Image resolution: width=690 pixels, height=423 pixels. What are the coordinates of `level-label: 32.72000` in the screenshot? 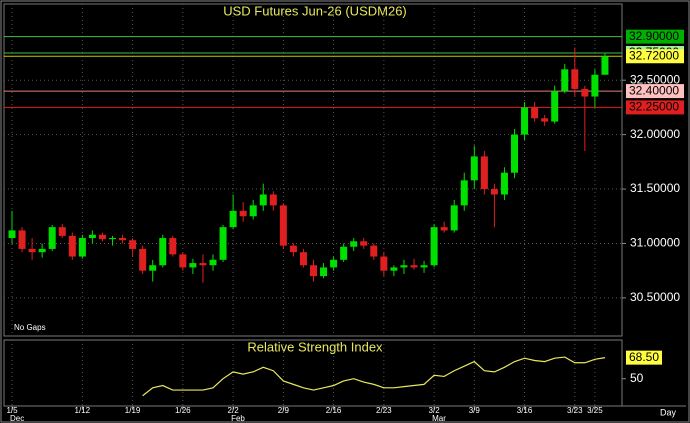 It's located at (654, 55).